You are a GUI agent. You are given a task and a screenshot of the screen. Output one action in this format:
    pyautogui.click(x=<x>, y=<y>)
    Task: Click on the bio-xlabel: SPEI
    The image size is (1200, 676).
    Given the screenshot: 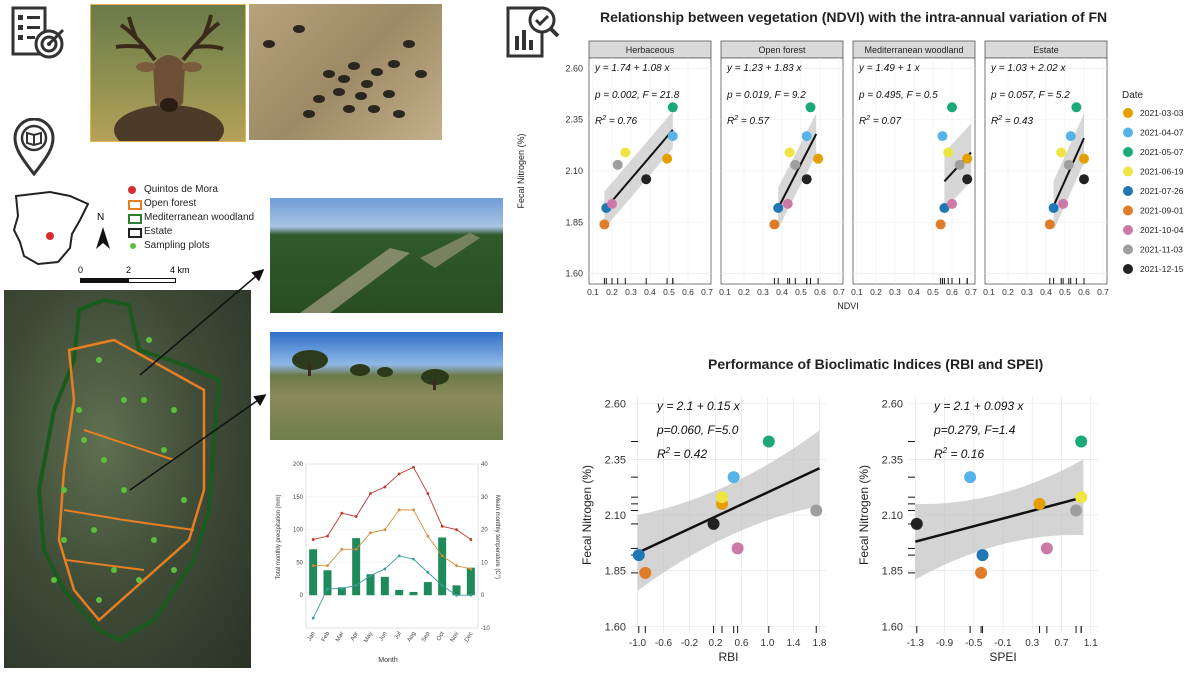 What is the action you would take?
    pyautogui.click(x=1002, y=657)
    